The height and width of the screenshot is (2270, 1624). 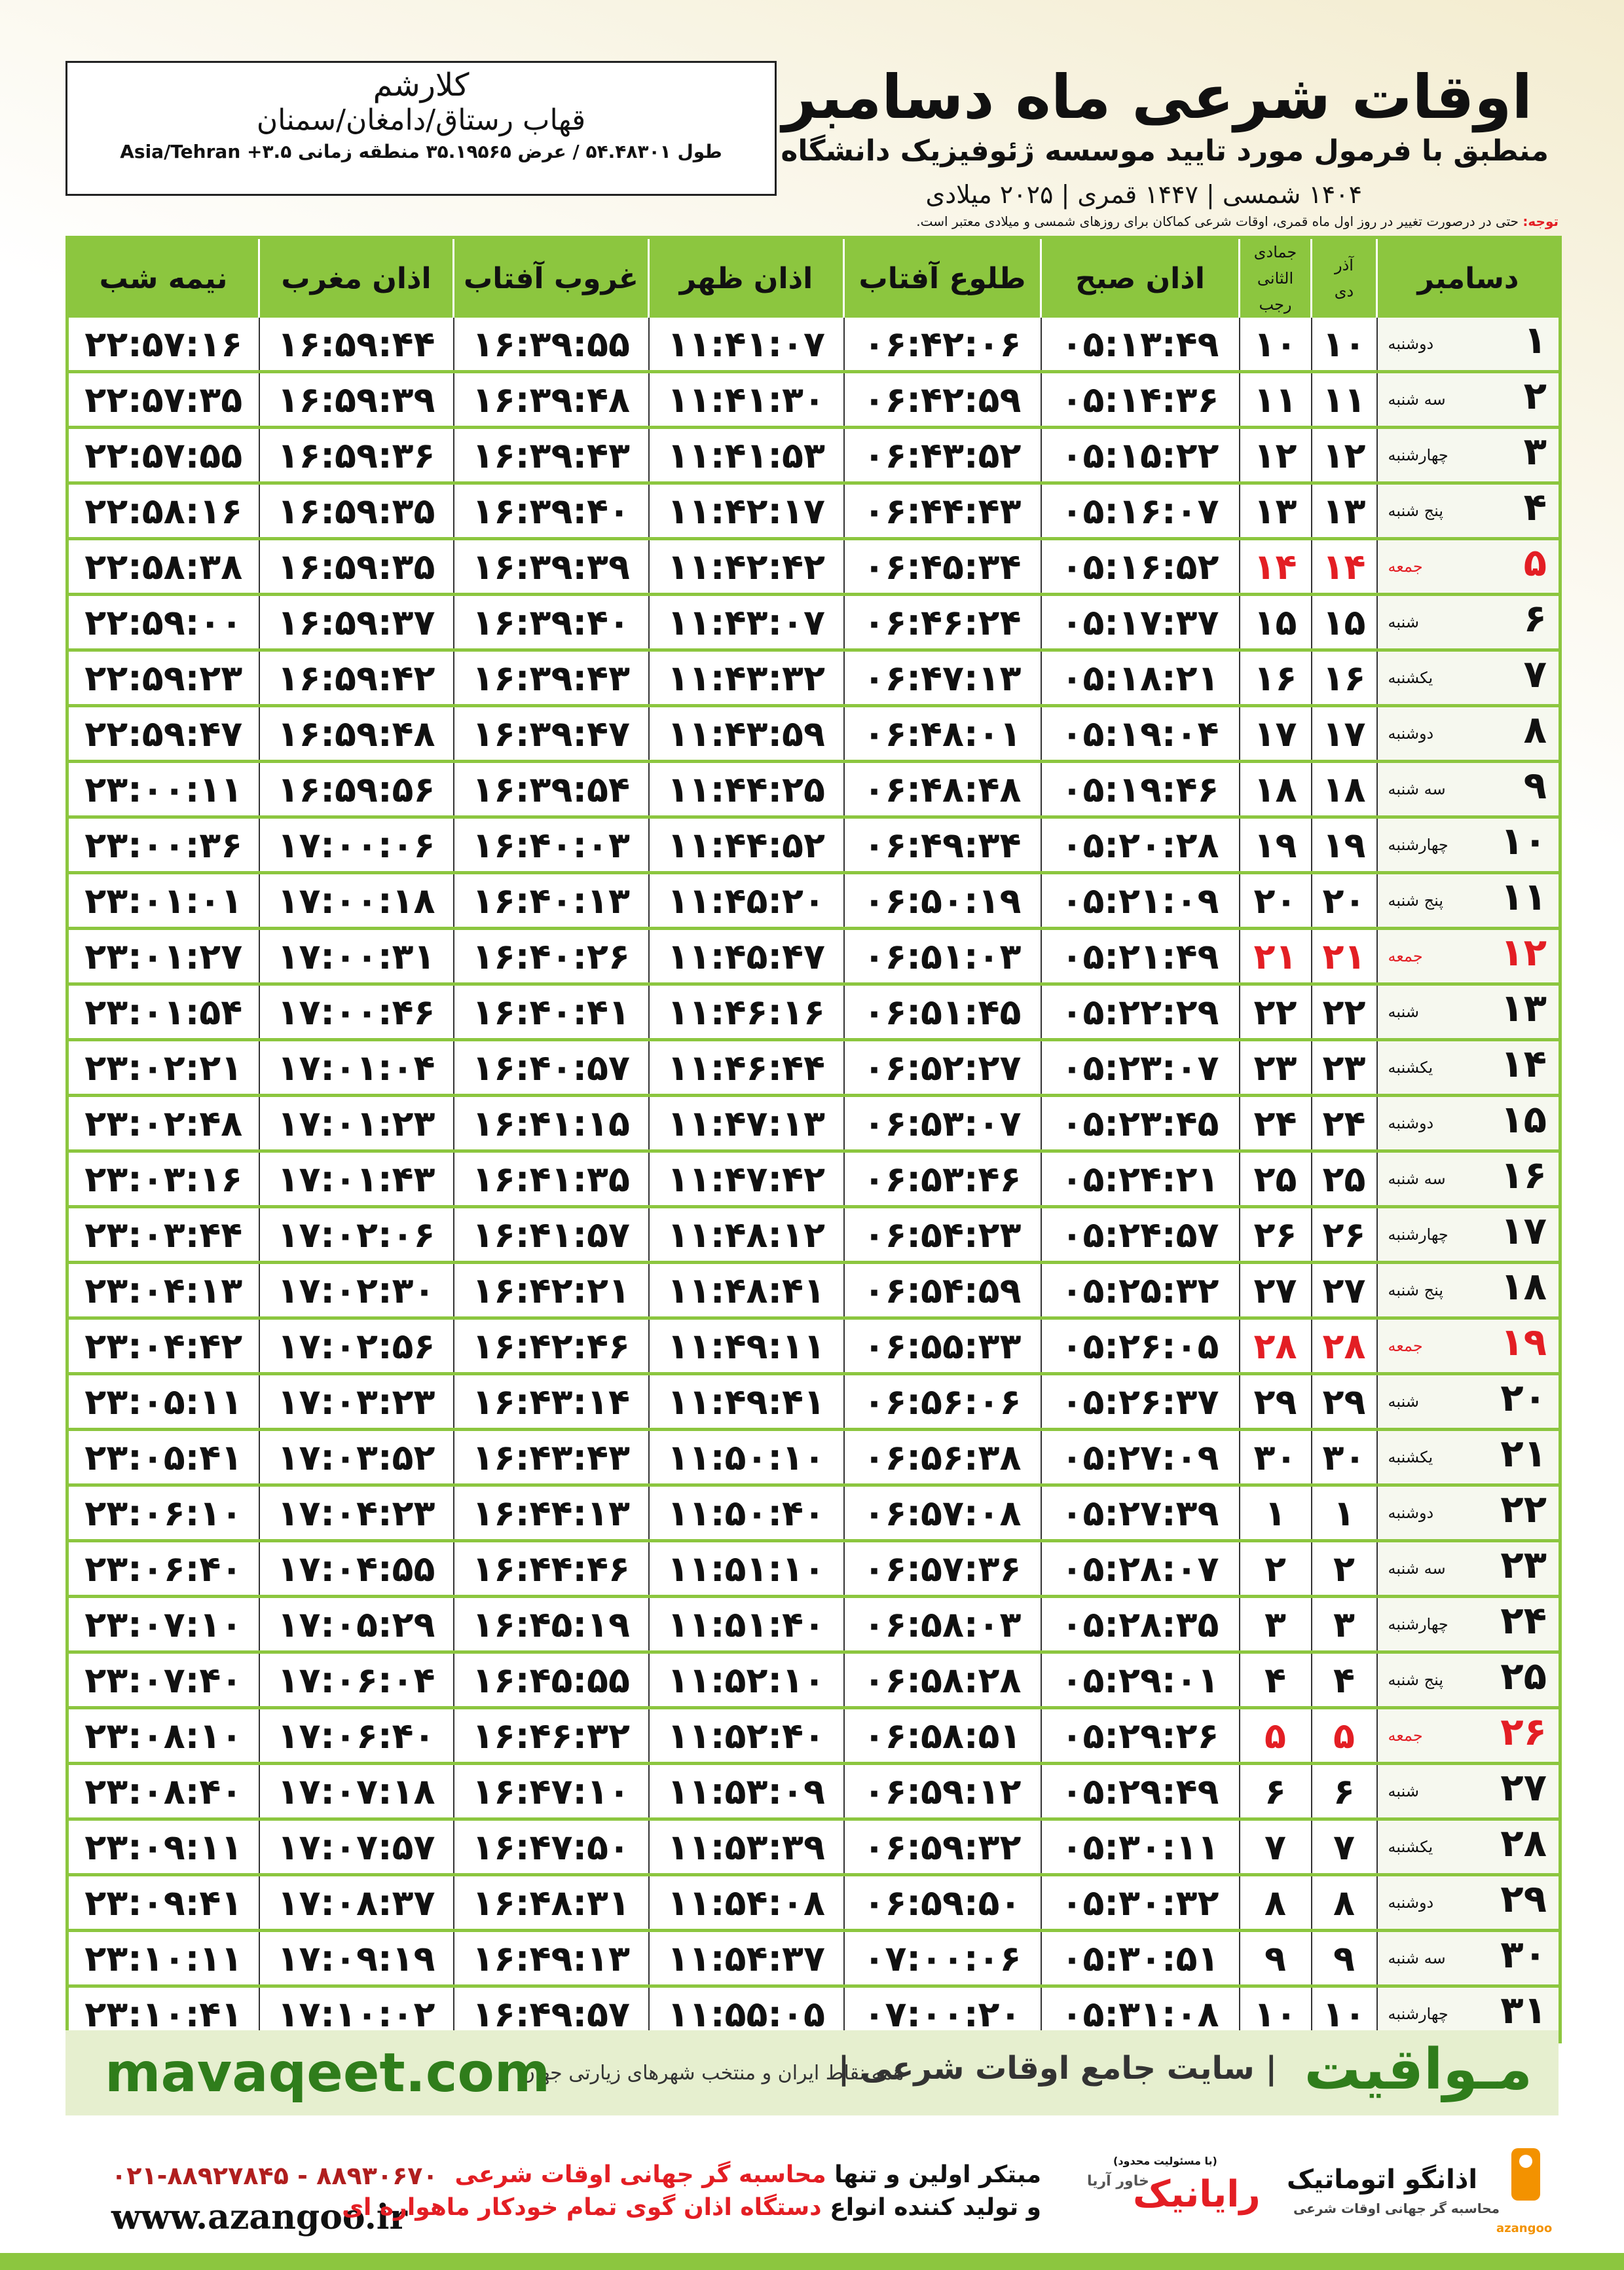 I want to click on time: ۰۶:۵۸:۲۸, so click(x=942, y=1680).